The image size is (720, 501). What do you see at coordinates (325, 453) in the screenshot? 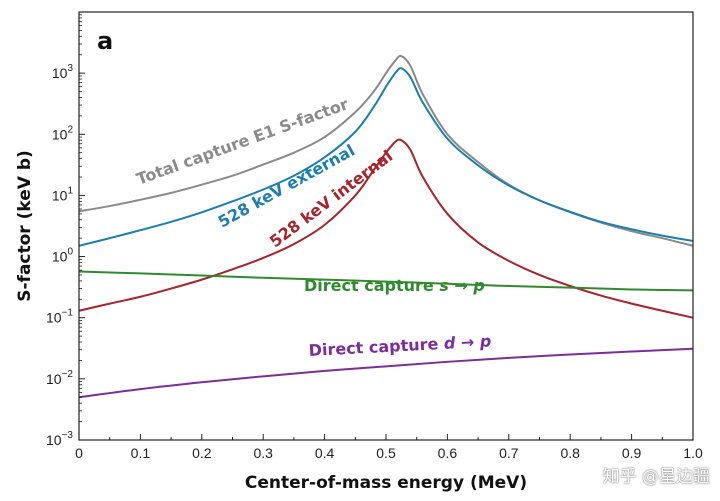
I see `x-tick-label: 0.4` at bounding box center [325, 453].